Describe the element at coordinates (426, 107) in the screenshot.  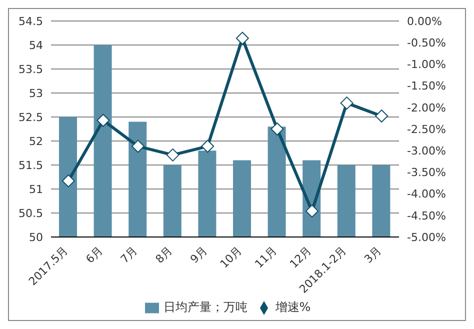
I see `y2-tick-label: -2.00%` at that location.